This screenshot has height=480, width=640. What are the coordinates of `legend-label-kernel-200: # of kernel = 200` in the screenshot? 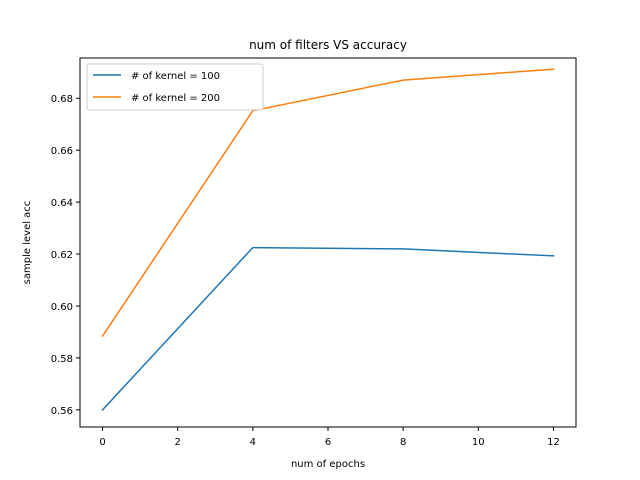 It's located at (175, 98).